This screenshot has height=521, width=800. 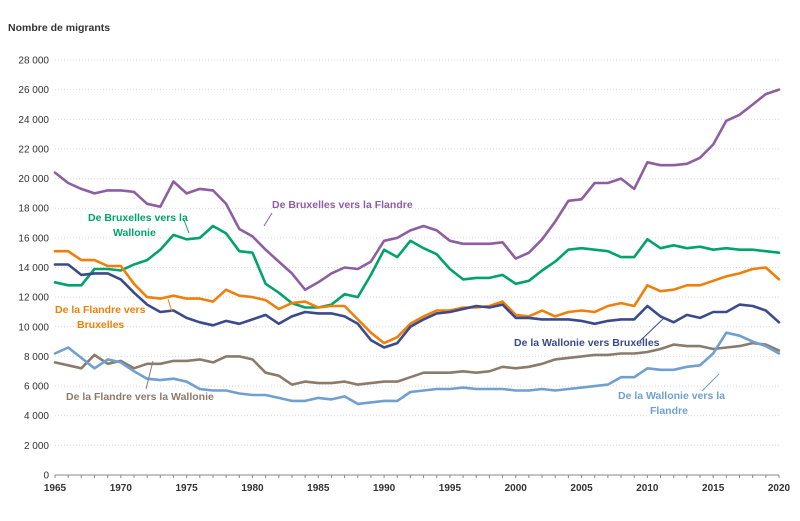 What do you see at coordinates (55, 488) in the screenshot?
I see `x-tick-label: 1965` at bounding box center [55, 488].